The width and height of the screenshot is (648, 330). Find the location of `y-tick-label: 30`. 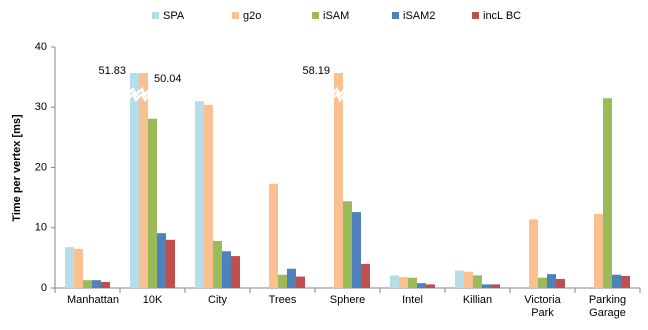

y-tick-label: 30 is located at coordinates (41, 107).